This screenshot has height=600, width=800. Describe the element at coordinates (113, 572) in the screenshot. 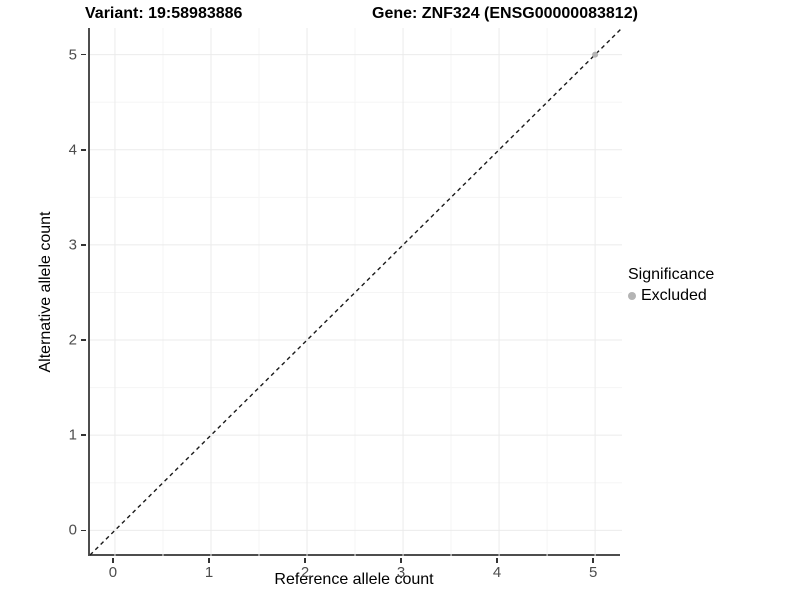

I see `x-tick-label: 0` at that location.